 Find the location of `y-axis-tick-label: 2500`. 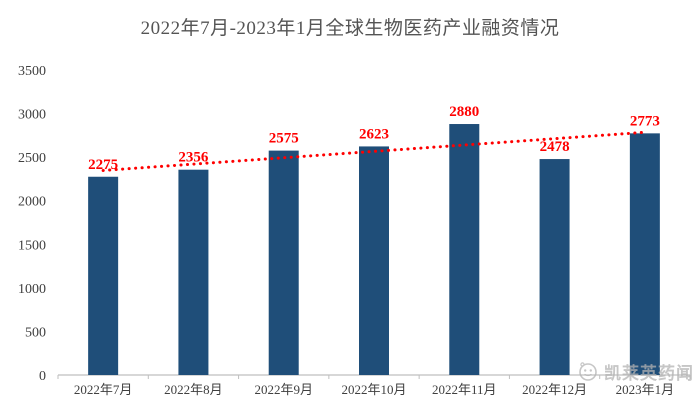

y-axis-tick-label: 2500 is located at coordinates (32, 158).